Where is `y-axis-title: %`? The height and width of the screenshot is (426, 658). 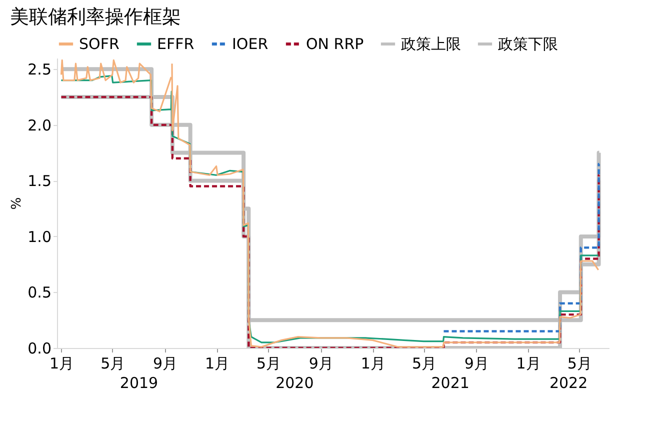 y-axis-title: % is located at coordinates (17, 203).